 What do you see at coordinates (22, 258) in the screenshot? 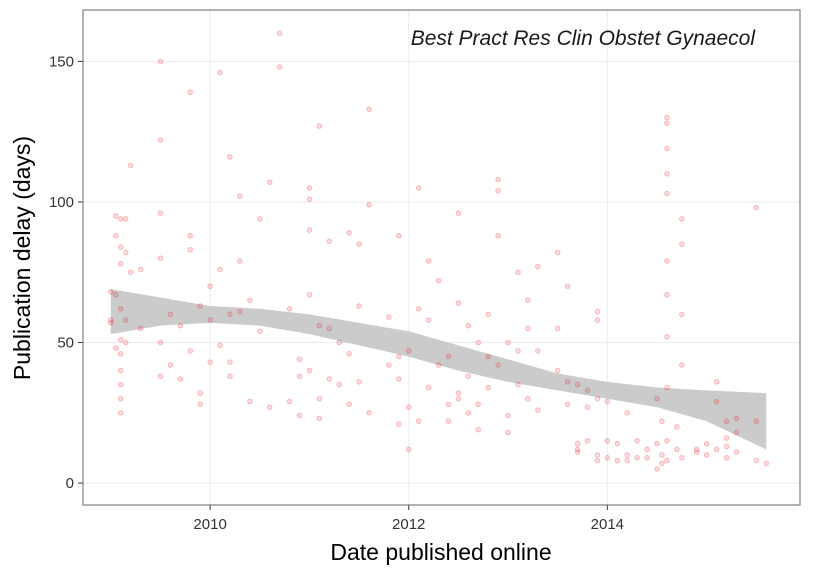
I see `y-axis-title: Publication delay (days)` at bounding box center [22, 258].